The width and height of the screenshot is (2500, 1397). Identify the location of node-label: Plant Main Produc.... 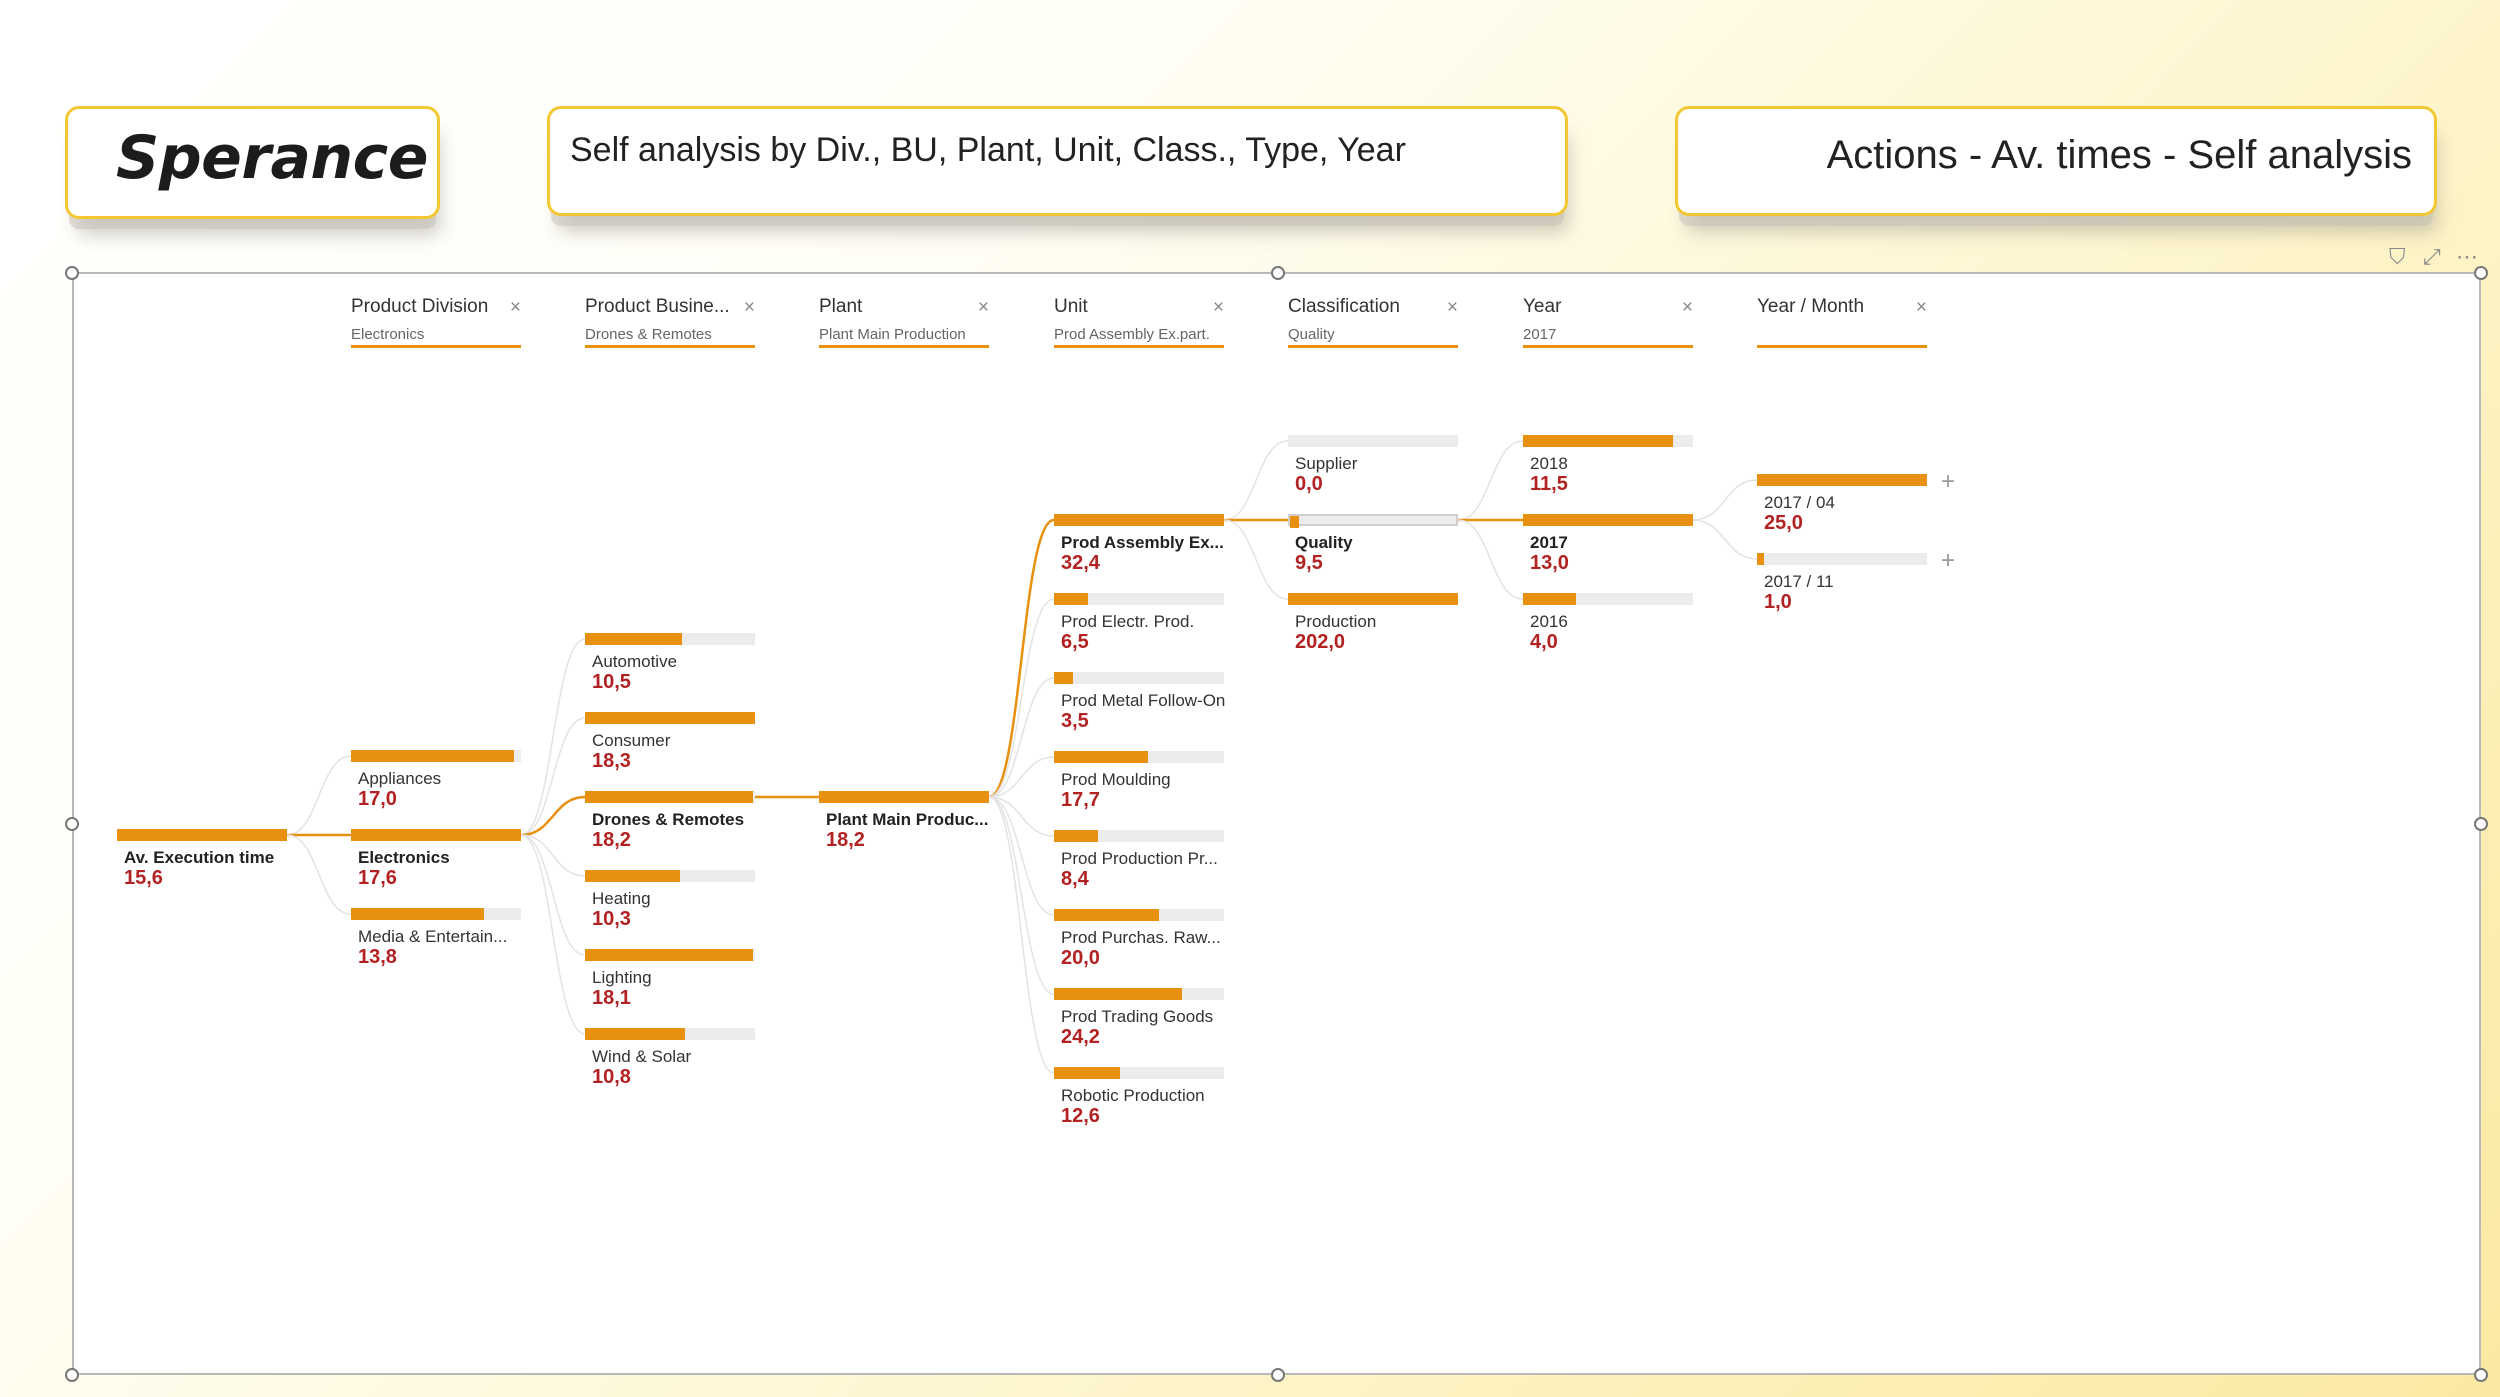
(907, 819).